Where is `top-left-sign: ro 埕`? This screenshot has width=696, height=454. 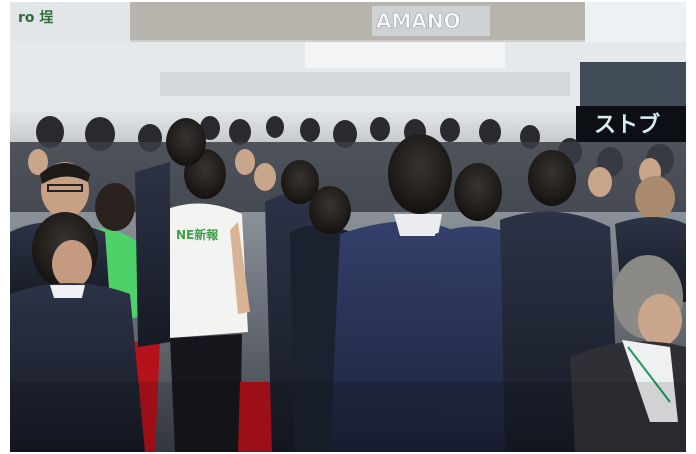 top-left-sign: ro 埕 is located at coordinates (35, 18).